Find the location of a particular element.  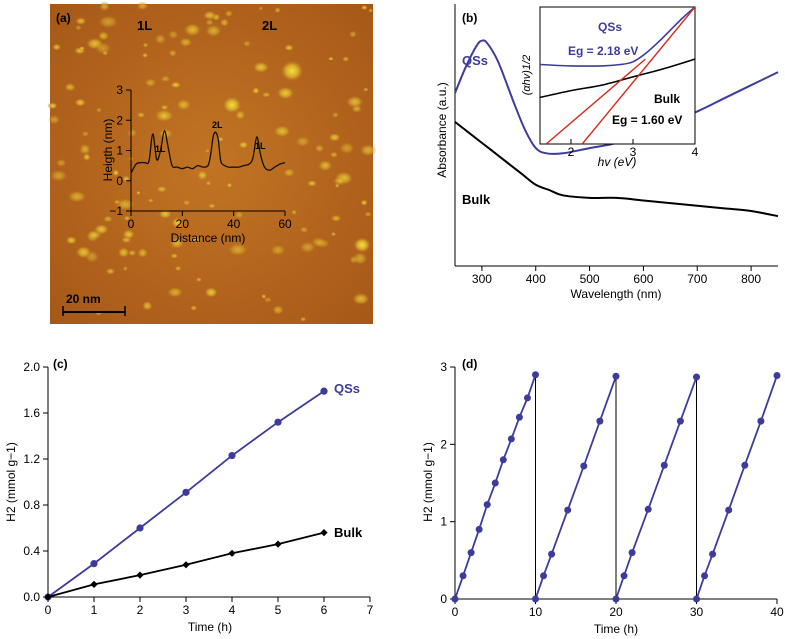

panel-d-tag: (d) is located at coordinates (469, 364).